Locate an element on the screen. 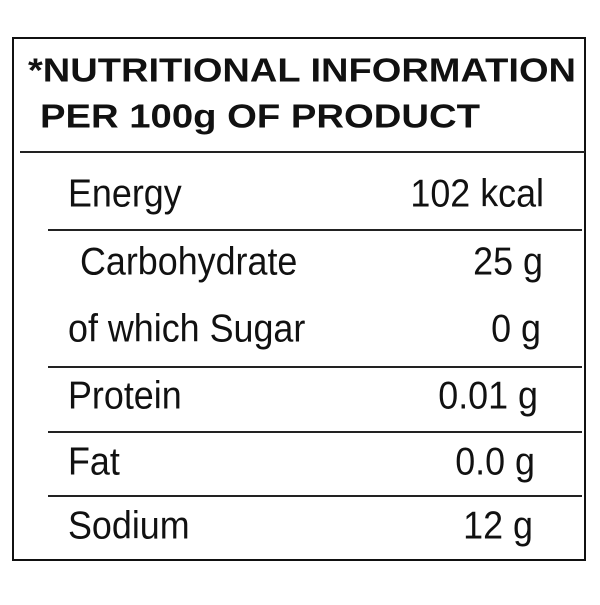  nutrient-amount: 102 kcal is located at coordinates (477, 193).